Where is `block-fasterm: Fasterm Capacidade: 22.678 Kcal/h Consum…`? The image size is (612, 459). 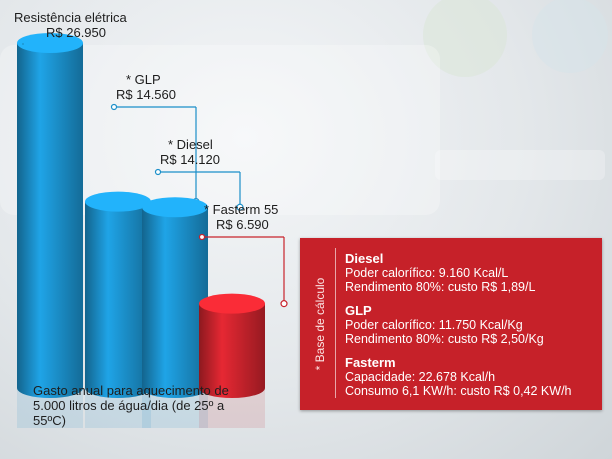 block-fasterm: Fasterm Capacidade: 22.678 Kcal/h Consum… is located at coordinates (458, 377).